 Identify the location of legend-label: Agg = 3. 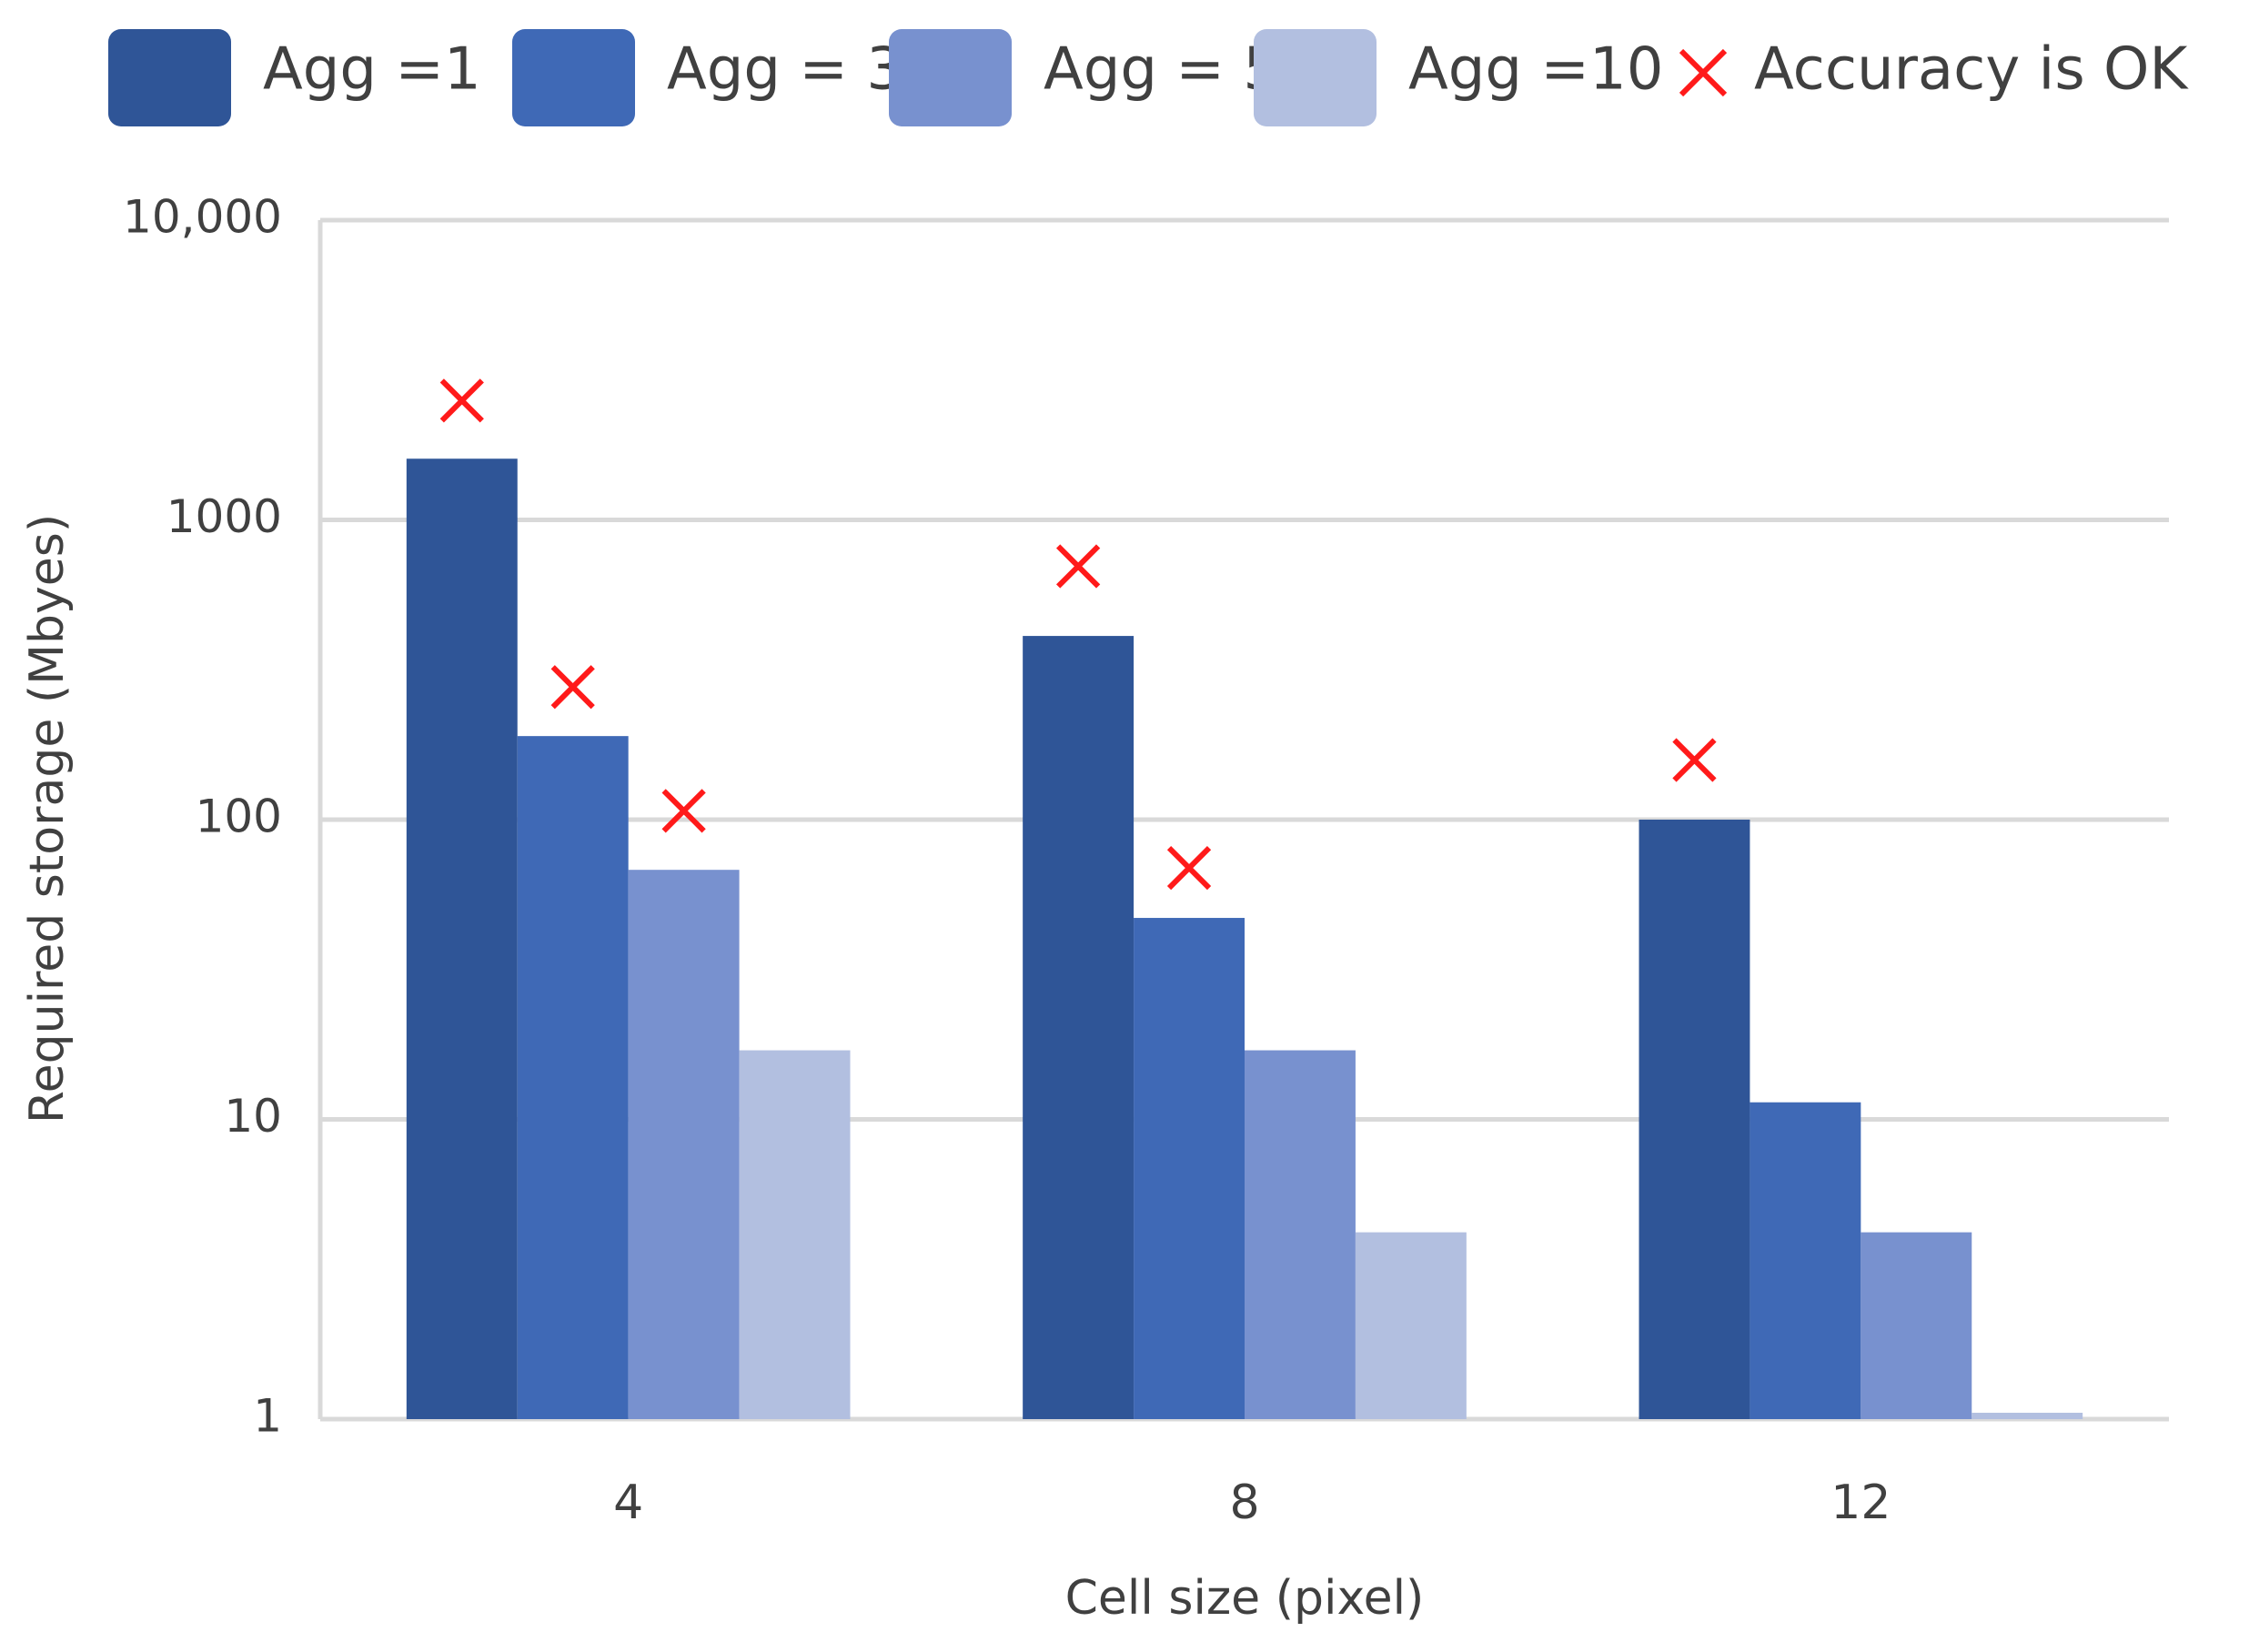
(785, 70).